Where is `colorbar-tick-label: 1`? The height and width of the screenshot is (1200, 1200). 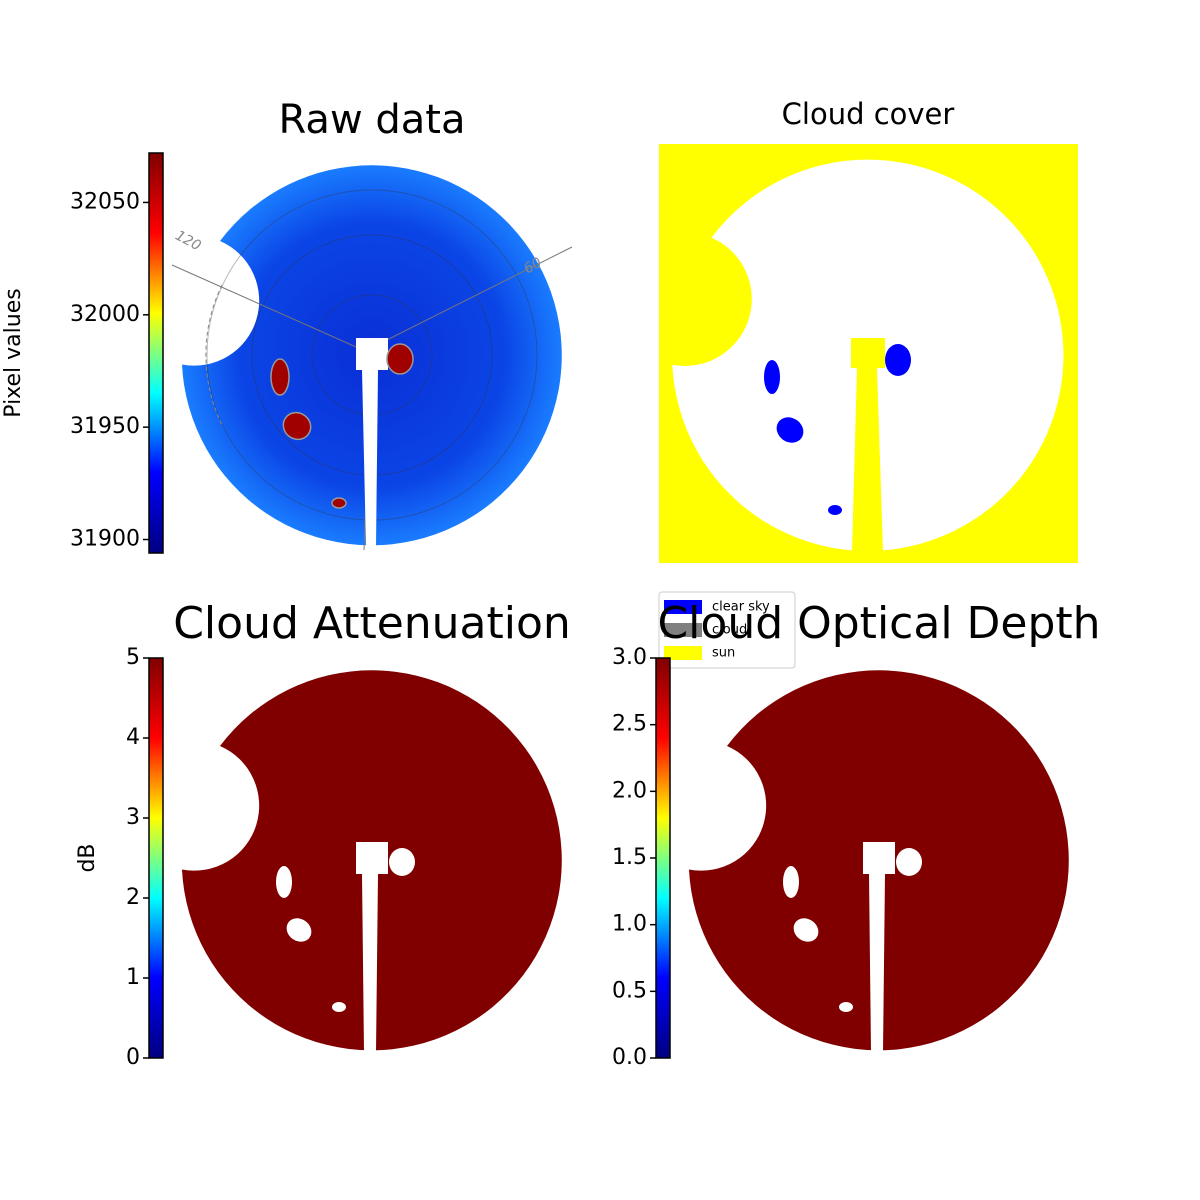 colorbar-tick-label: 1 is located at coordinates (133, 977).